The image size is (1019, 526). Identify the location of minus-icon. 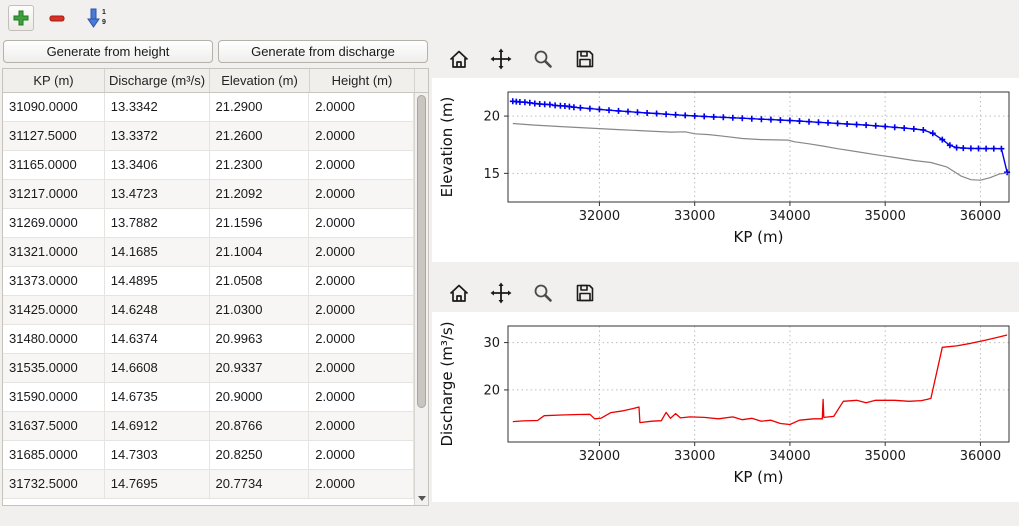
(57, 18).